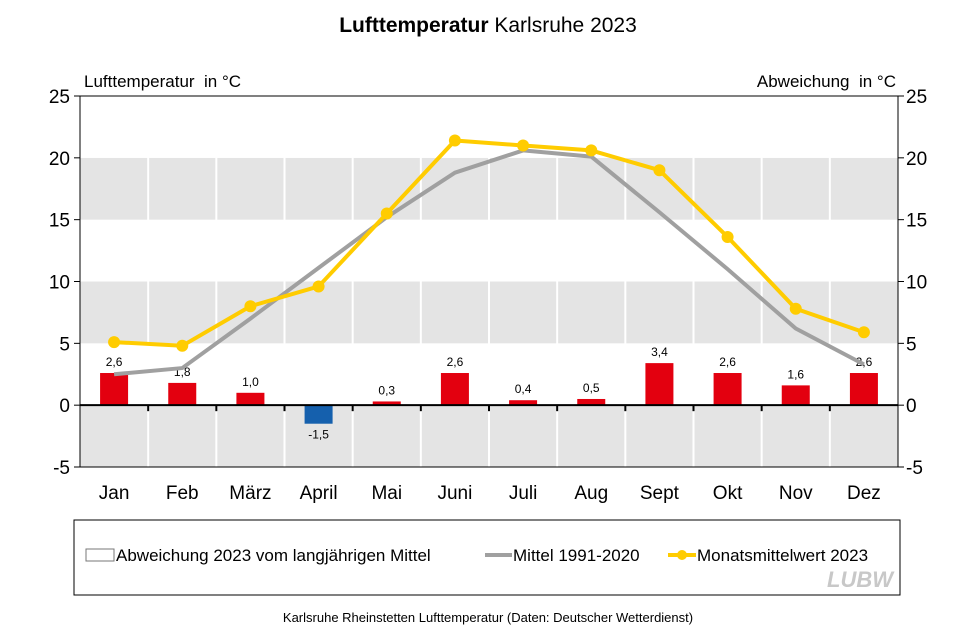  Describe the element at coordinates (523, 389) in the screenshot. I see `bar-label: 0,4` at that location.